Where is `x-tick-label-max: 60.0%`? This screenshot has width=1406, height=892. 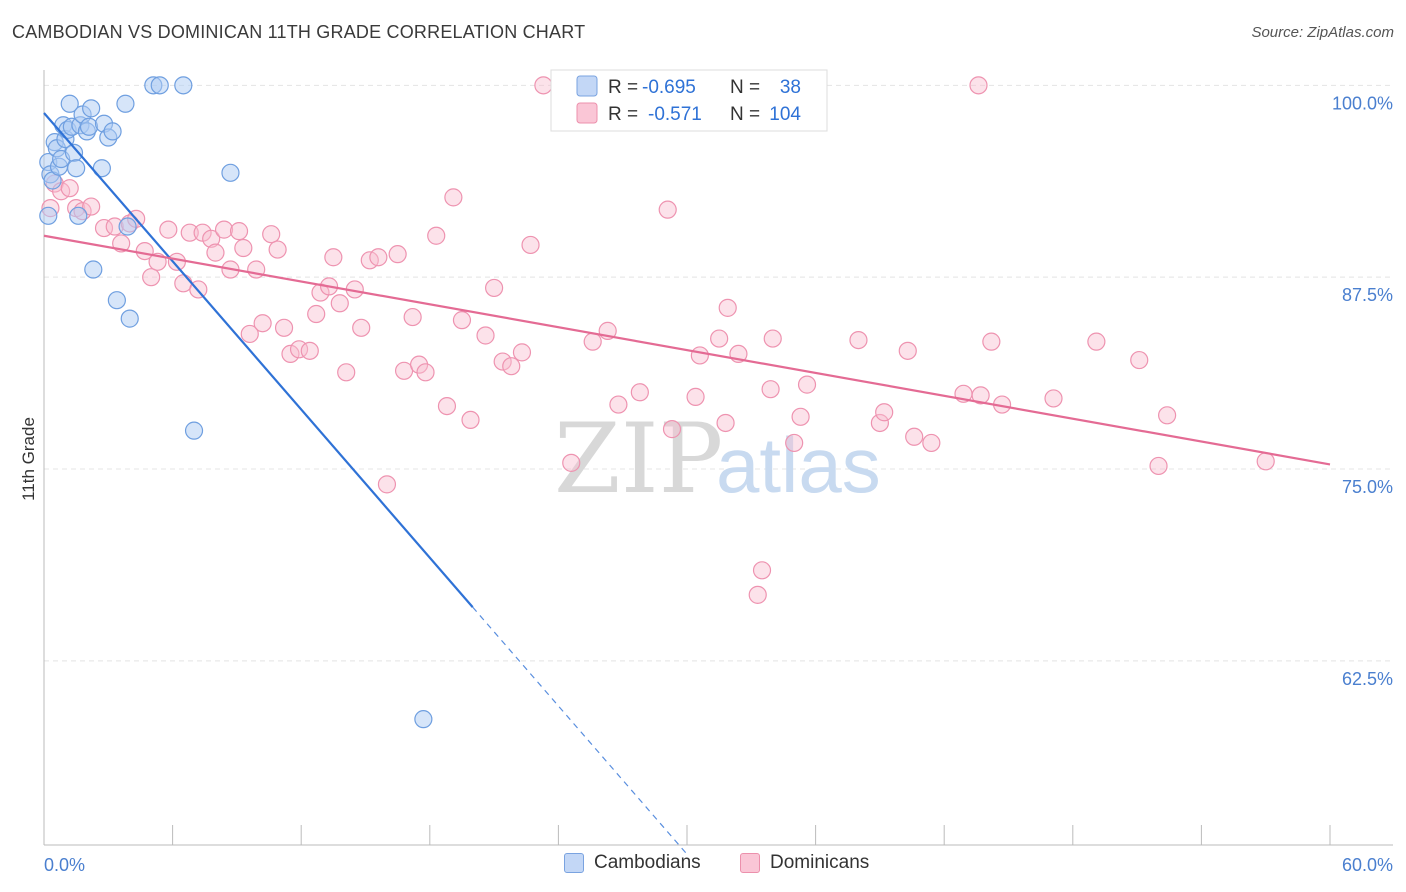
x-tick-label-max: 60.0% is located at coordinates (1367, 865).